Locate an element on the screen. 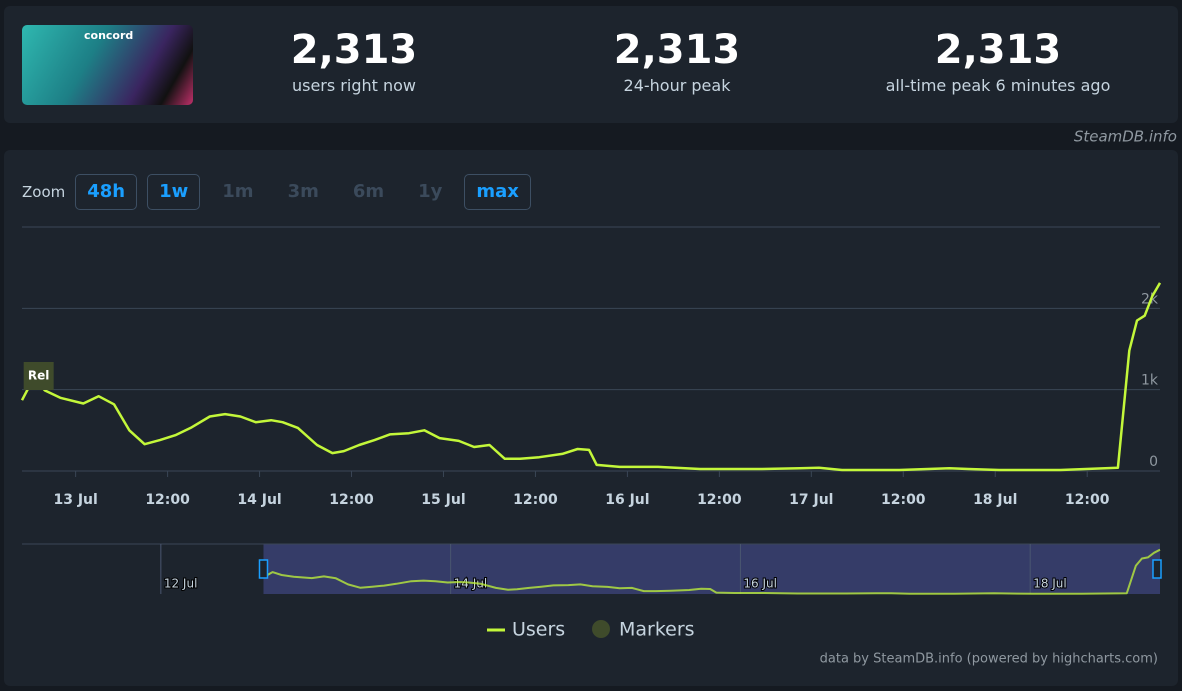 The width and height of the screenshot is (1182, 691). zoom-button: 1w is located at coordinates (174, 192).